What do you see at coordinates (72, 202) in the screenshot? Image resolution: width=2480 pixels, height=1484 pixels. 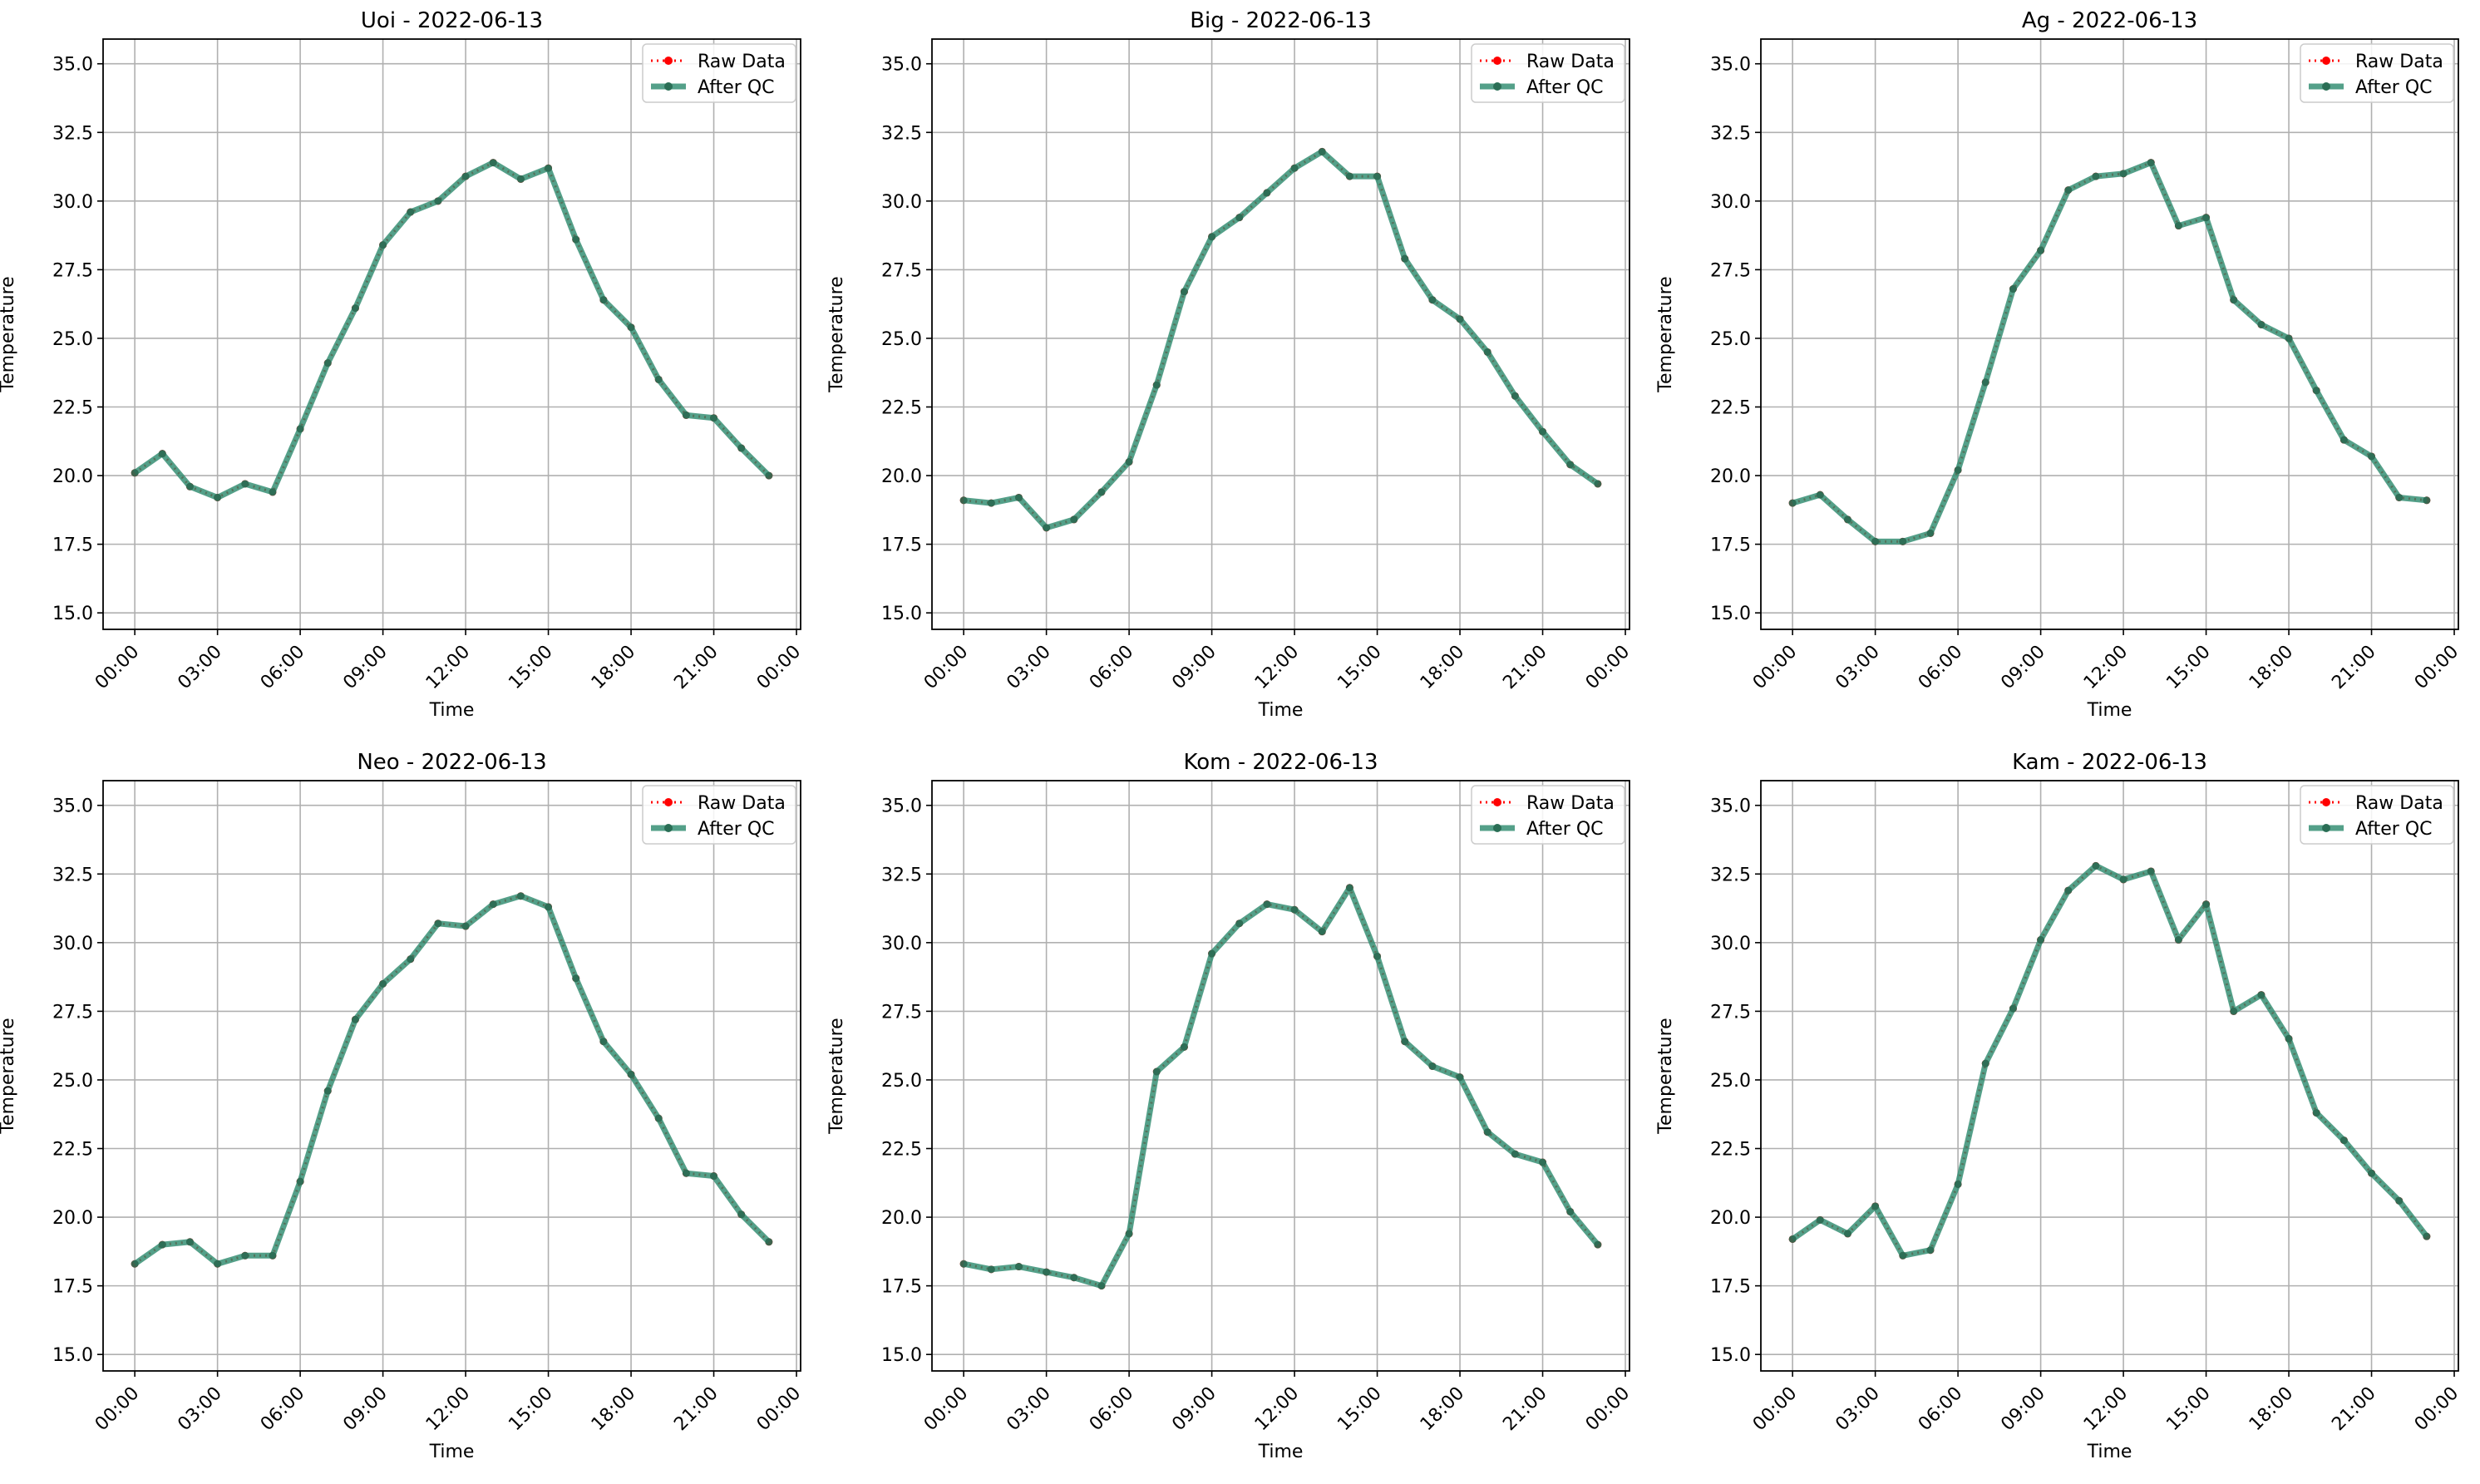 I see `y-tick-label: 30.0` at bounding box center [72, 202].